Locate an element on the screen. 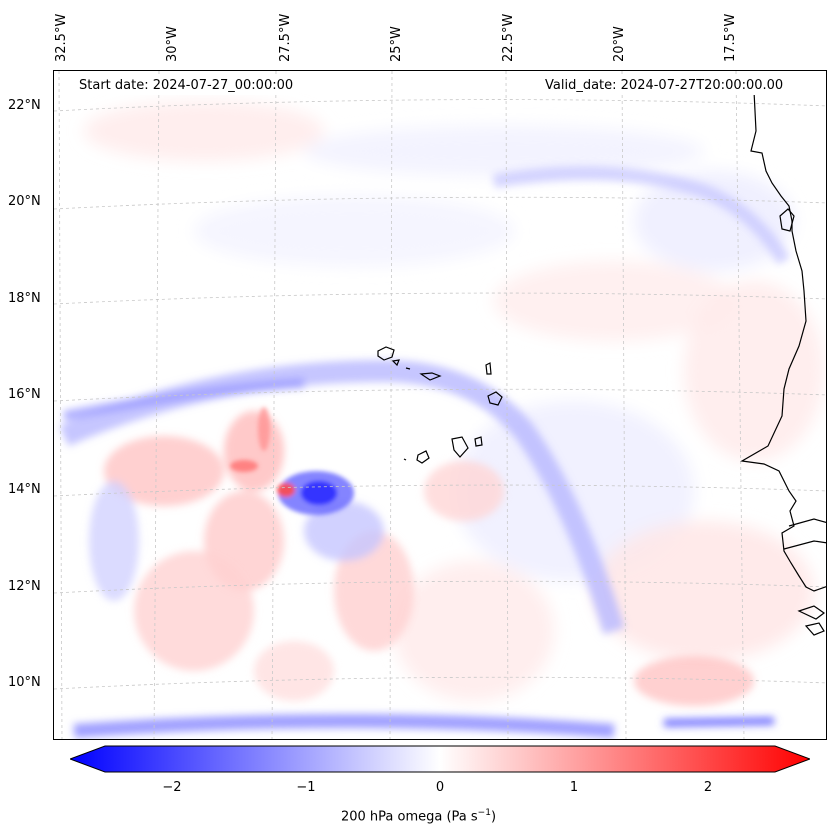 The width and height of the screenshot is (837, 839). colorbar-title-exponent: −1 is located at coordinates (484, 813).